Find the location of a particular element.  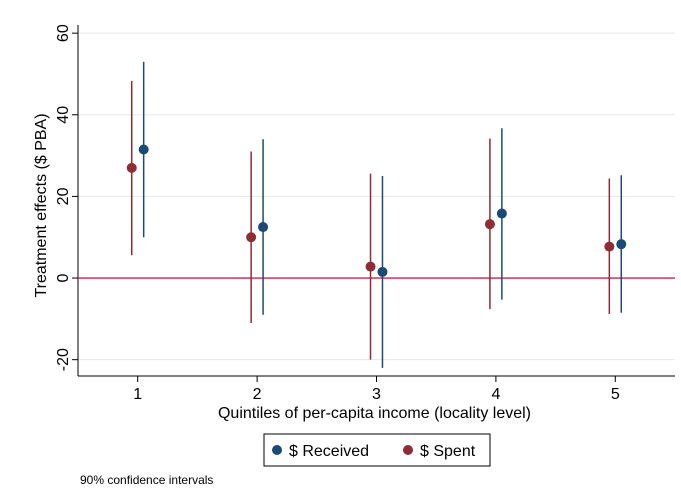

x-tick-label: 4 is located at coordinates (495, 394).